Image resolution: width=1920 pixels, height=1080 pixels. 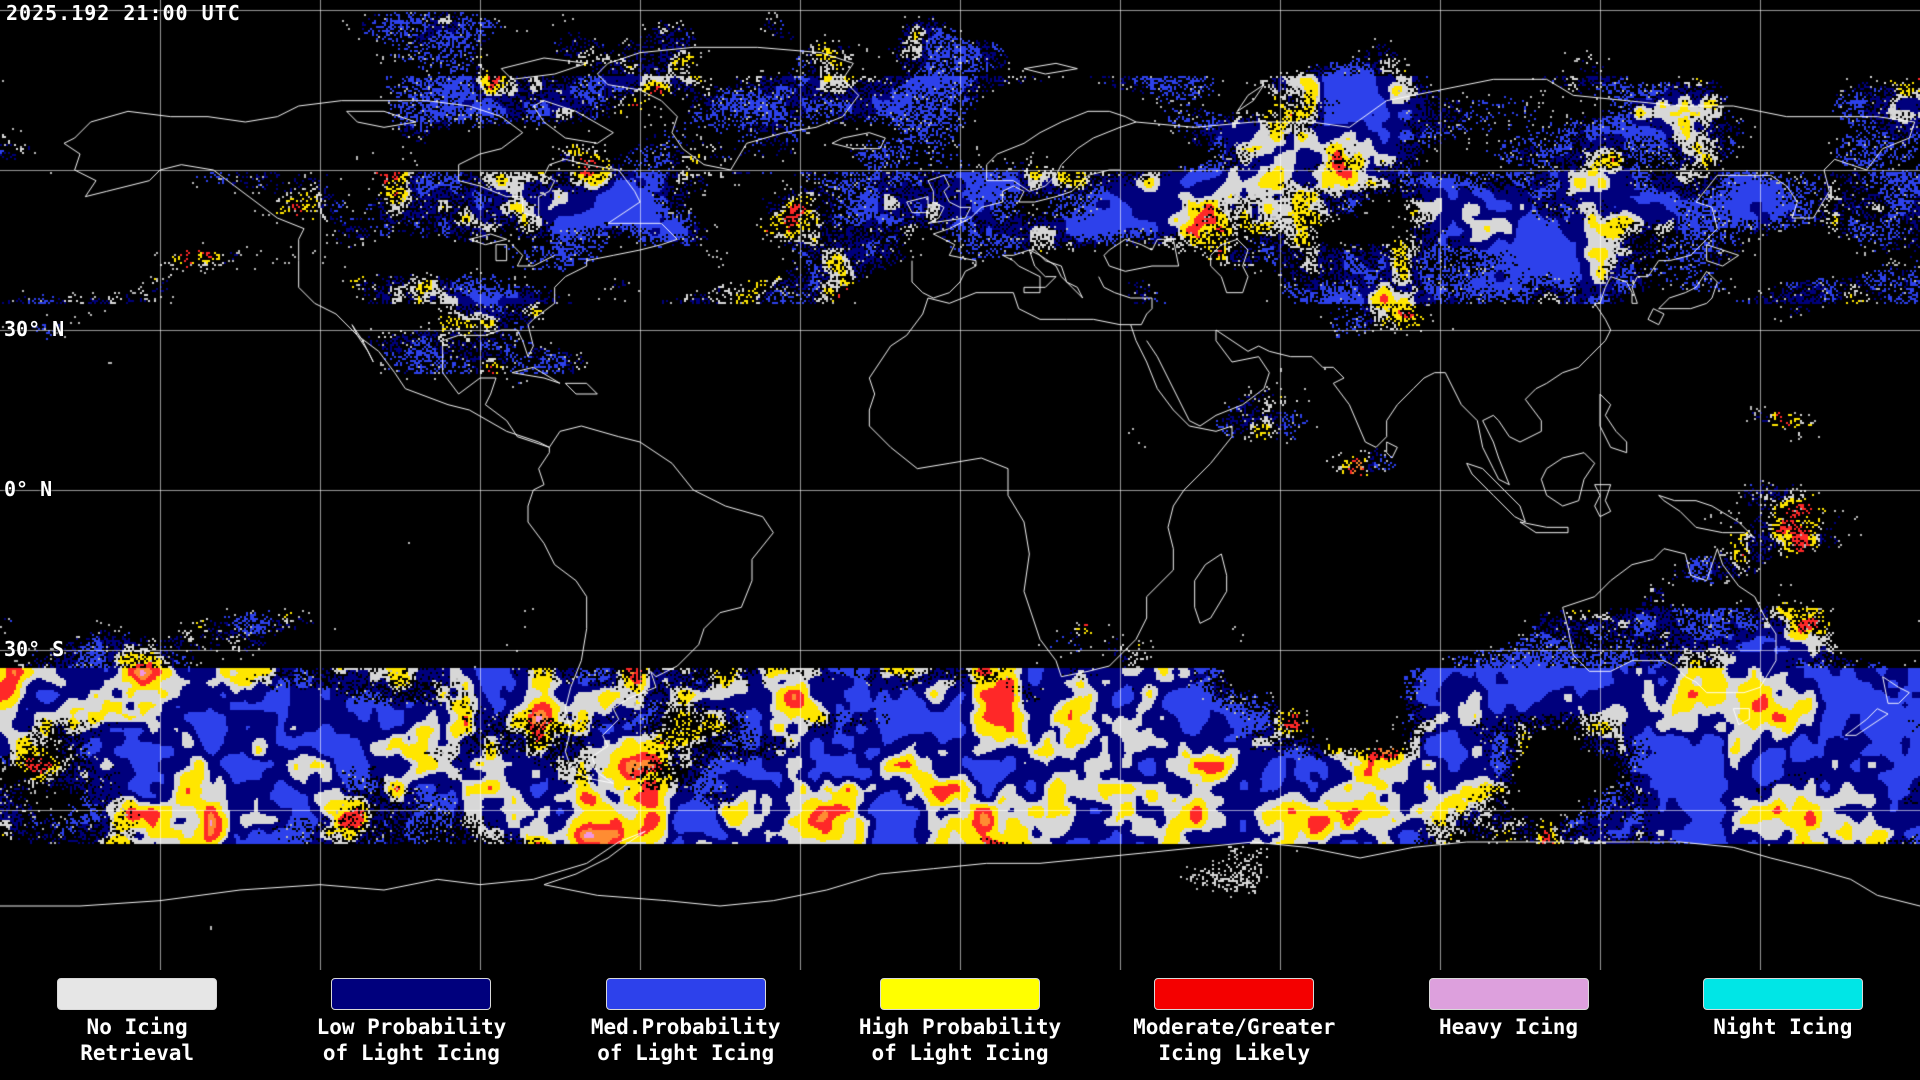 What do you see at coordinates (137, 1052) in the screenshot?
I see `legend-label-line2: Retrieval` at bounding box center [137, 1052].